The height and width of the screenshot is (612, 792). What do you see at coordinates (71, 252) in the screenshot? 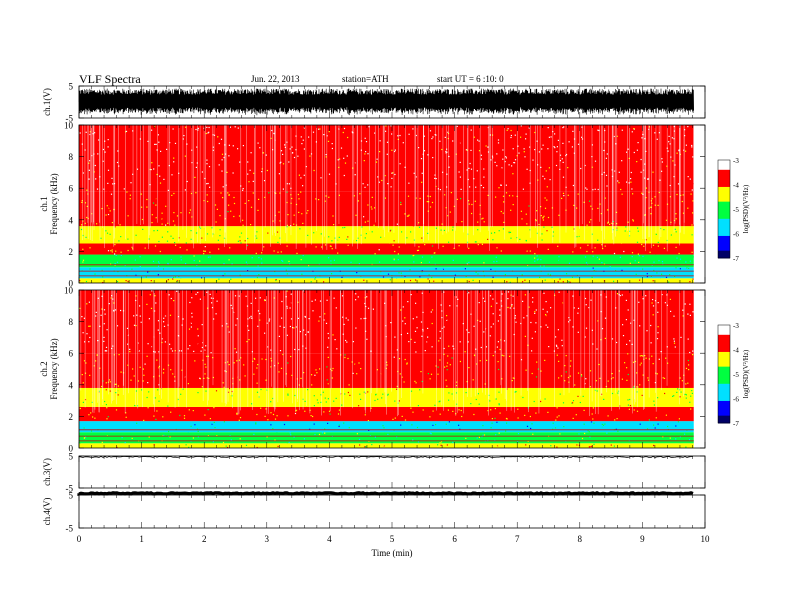
I see `ch1-spectrogram-y-tick-label: 2` at bounding box center [71, 252].